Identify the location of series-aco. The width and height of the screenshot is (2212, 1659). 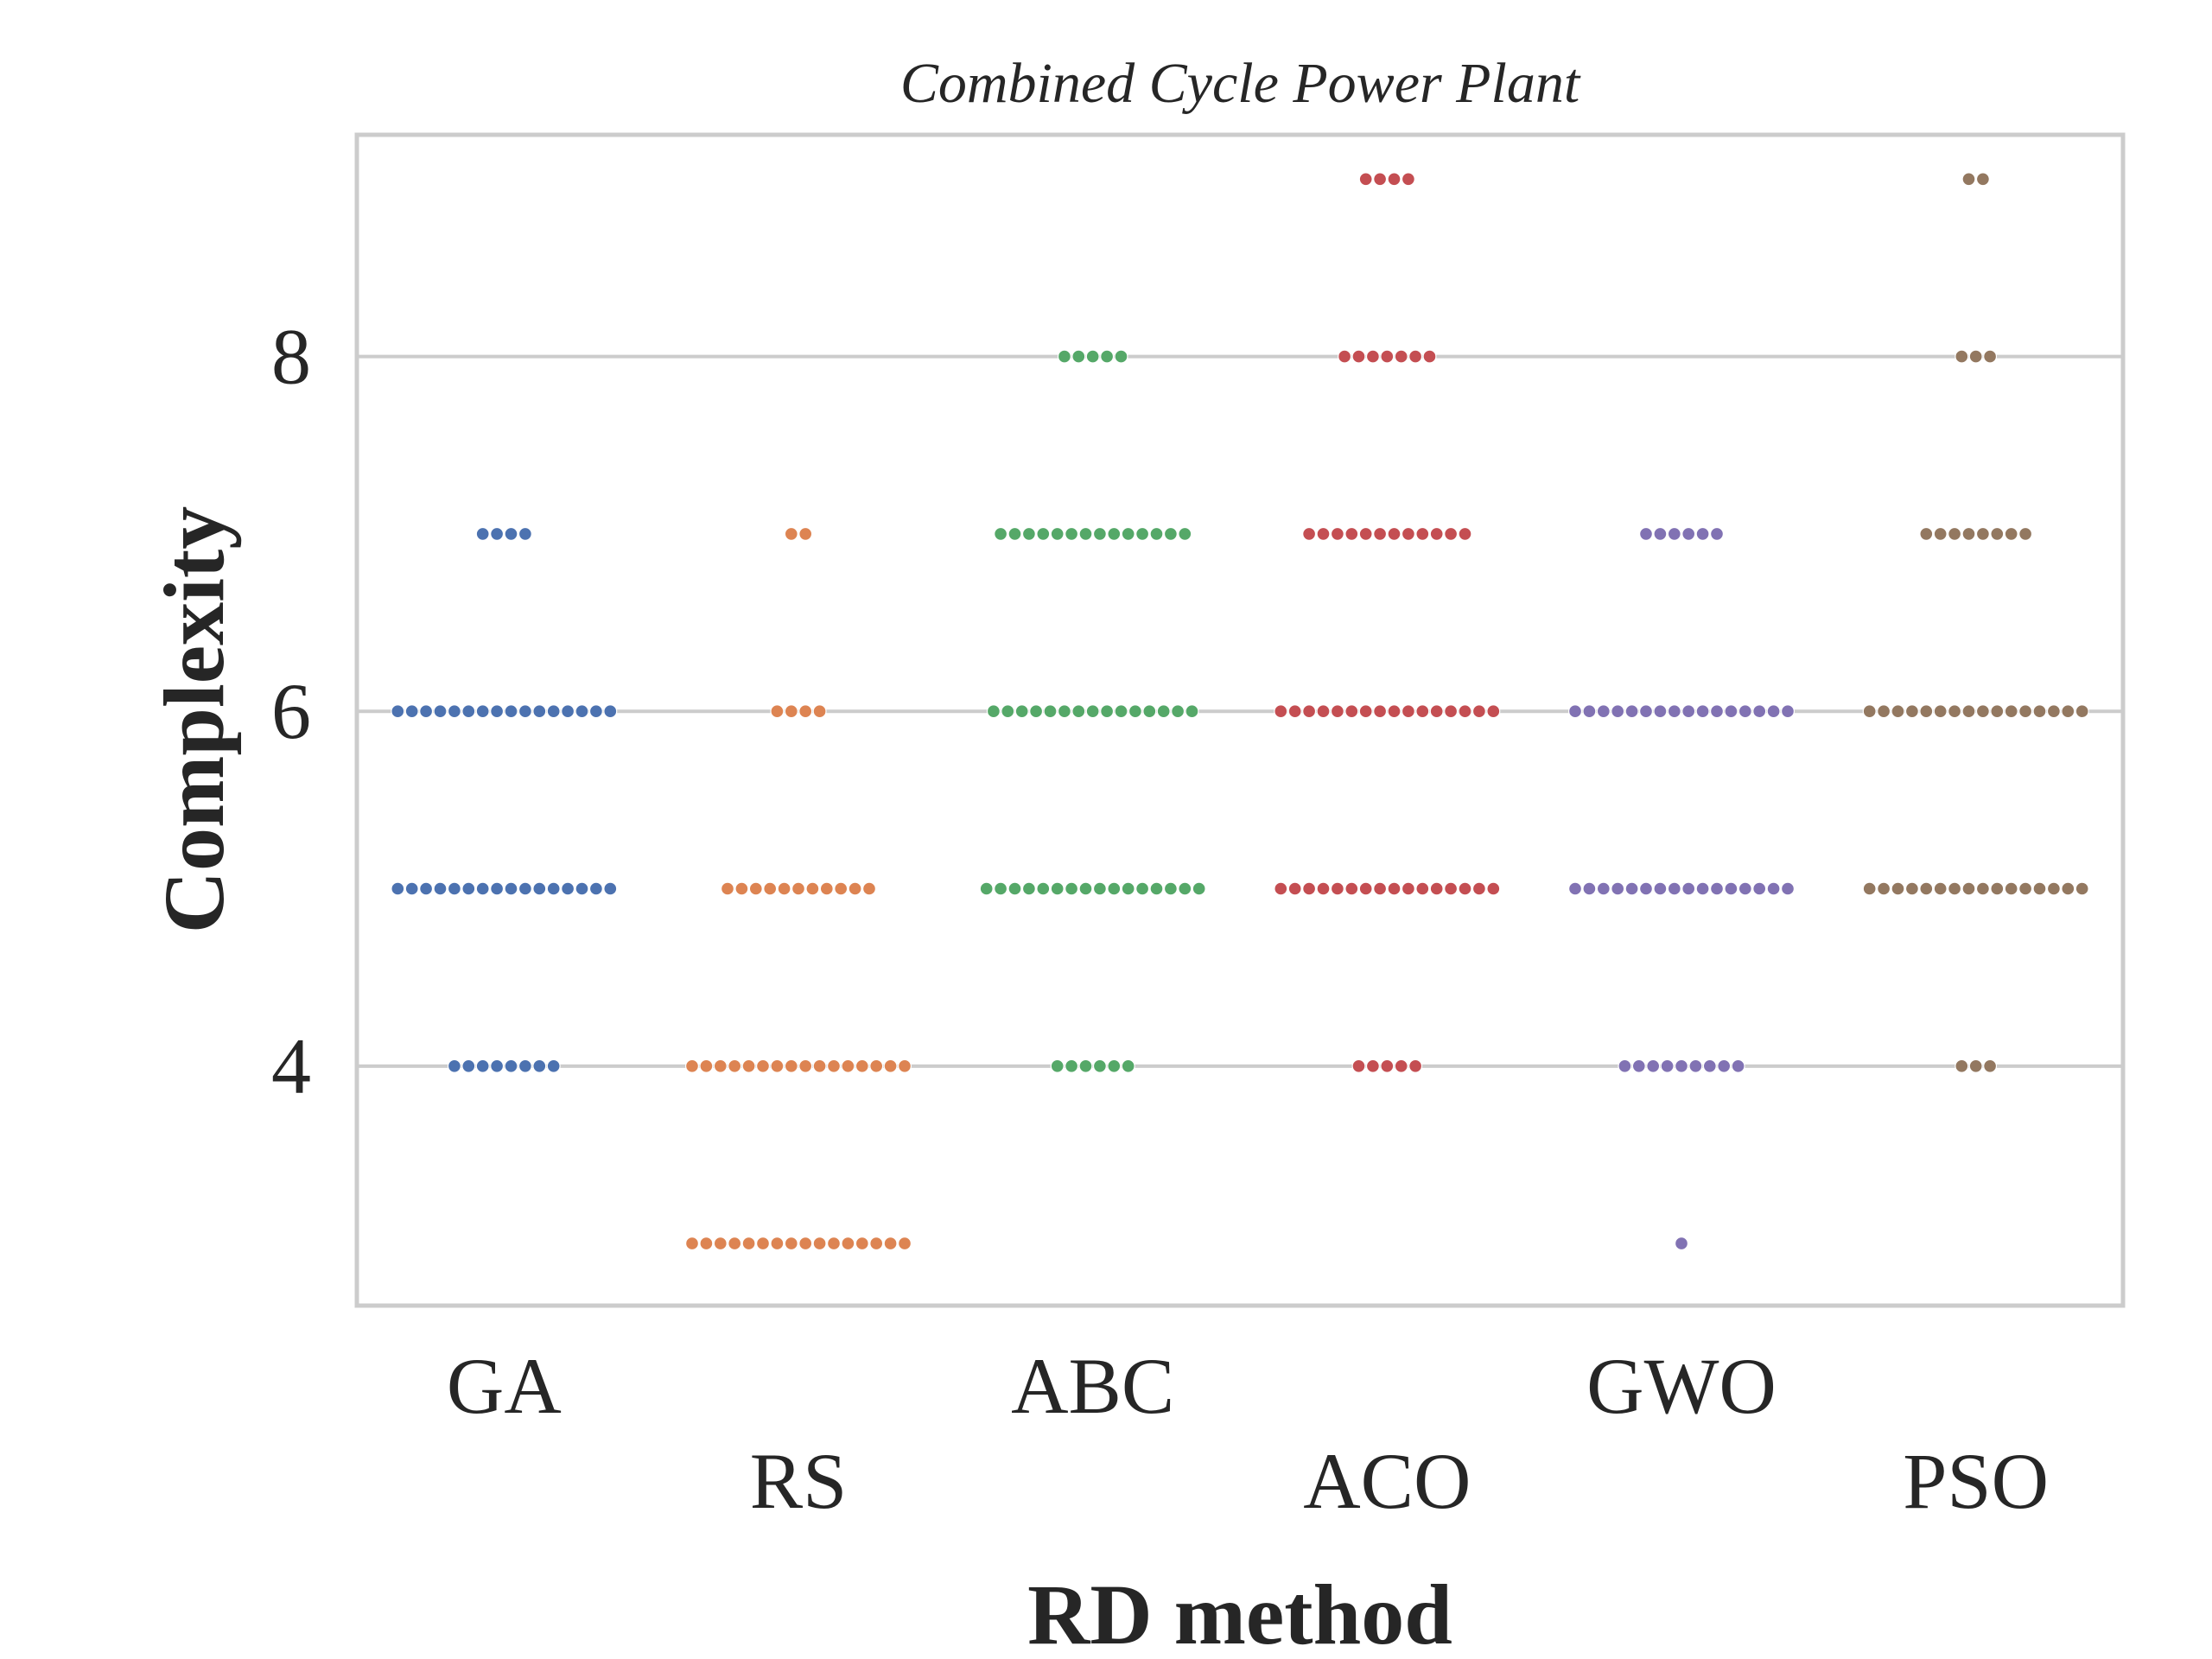
(1387, 622).